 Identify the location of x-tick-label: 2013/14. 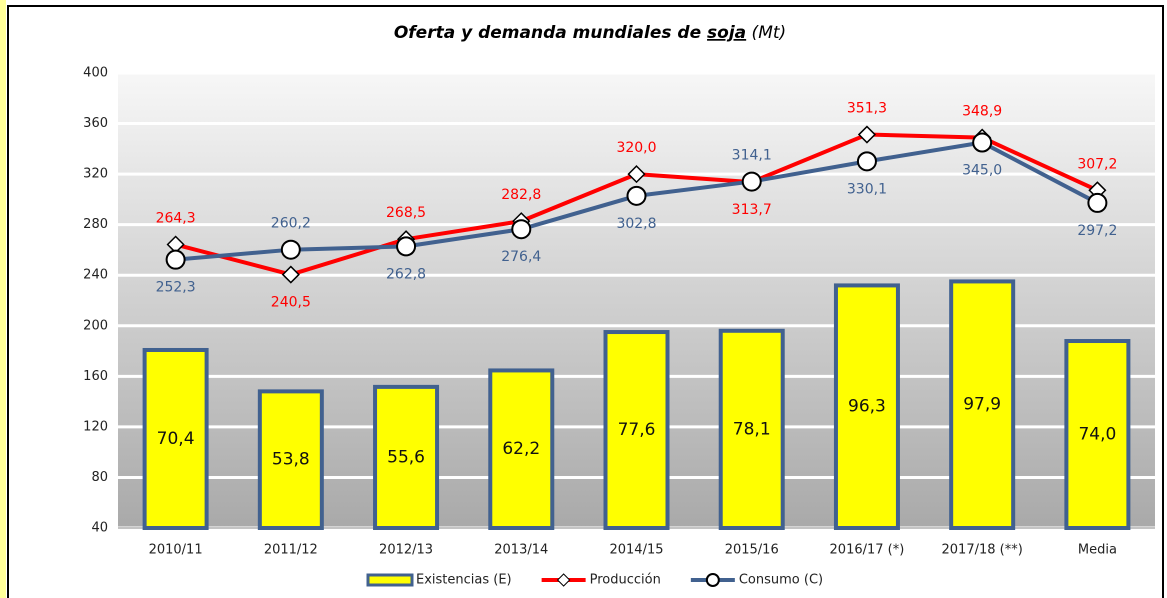
(521, 550).